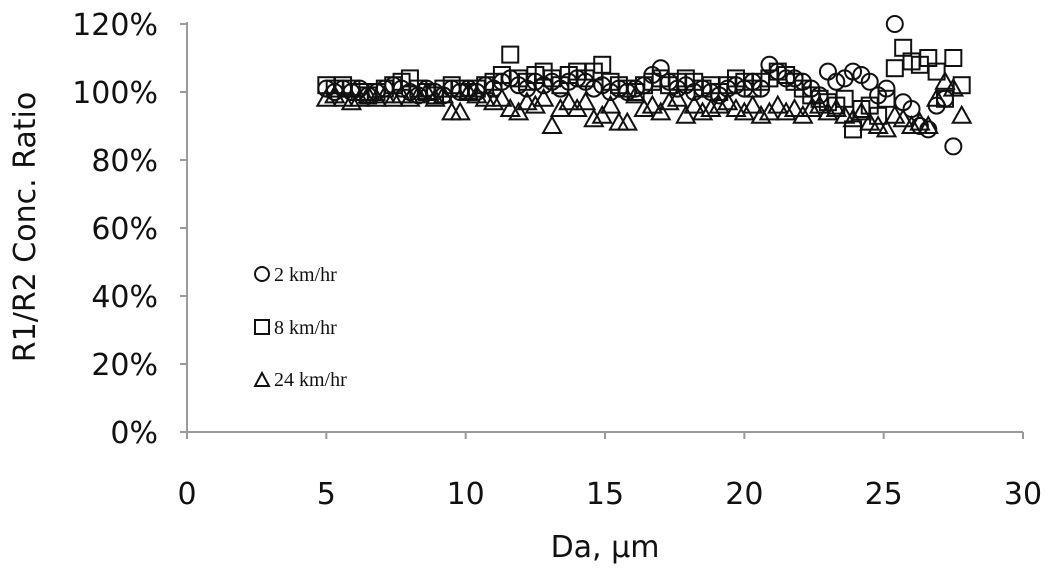  I want to click on legend-square-marker, so click(262, 327).